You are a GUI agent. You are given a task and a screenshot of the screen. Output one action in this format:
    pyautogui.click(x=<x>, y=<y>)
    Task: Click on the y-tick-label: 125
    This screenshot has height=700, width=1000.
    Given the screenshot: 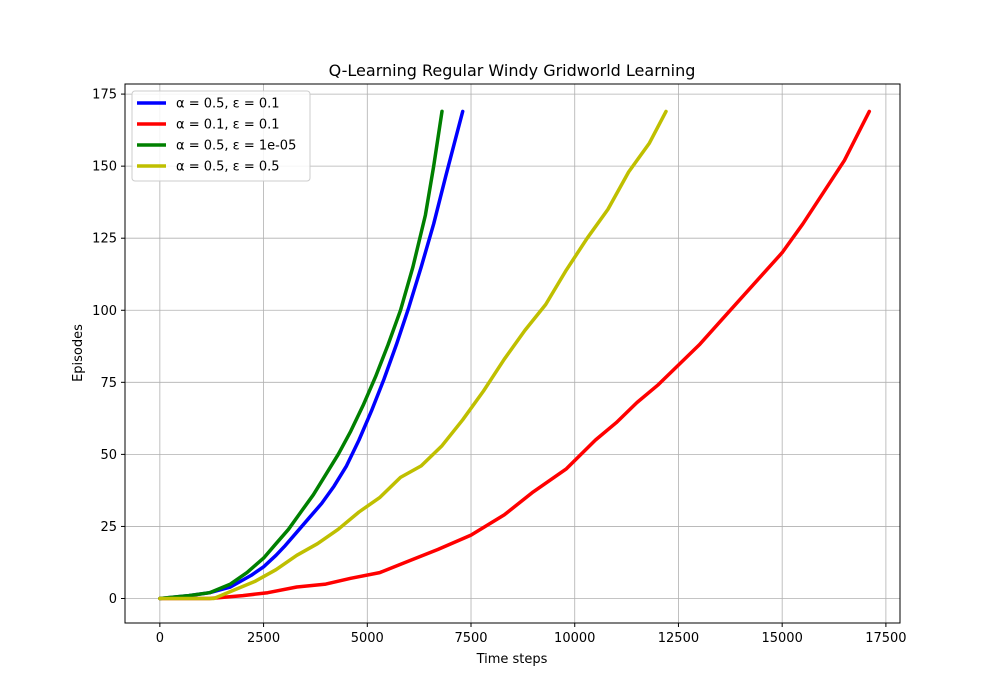 What is the action you would take?
    pyautogui.click(x=104, y=239)
    